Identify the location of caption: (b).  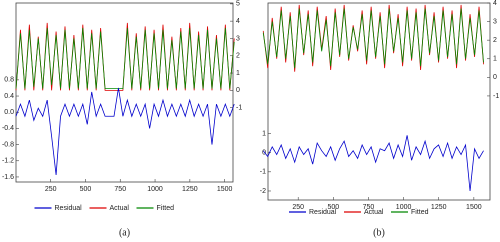
(379, 232).